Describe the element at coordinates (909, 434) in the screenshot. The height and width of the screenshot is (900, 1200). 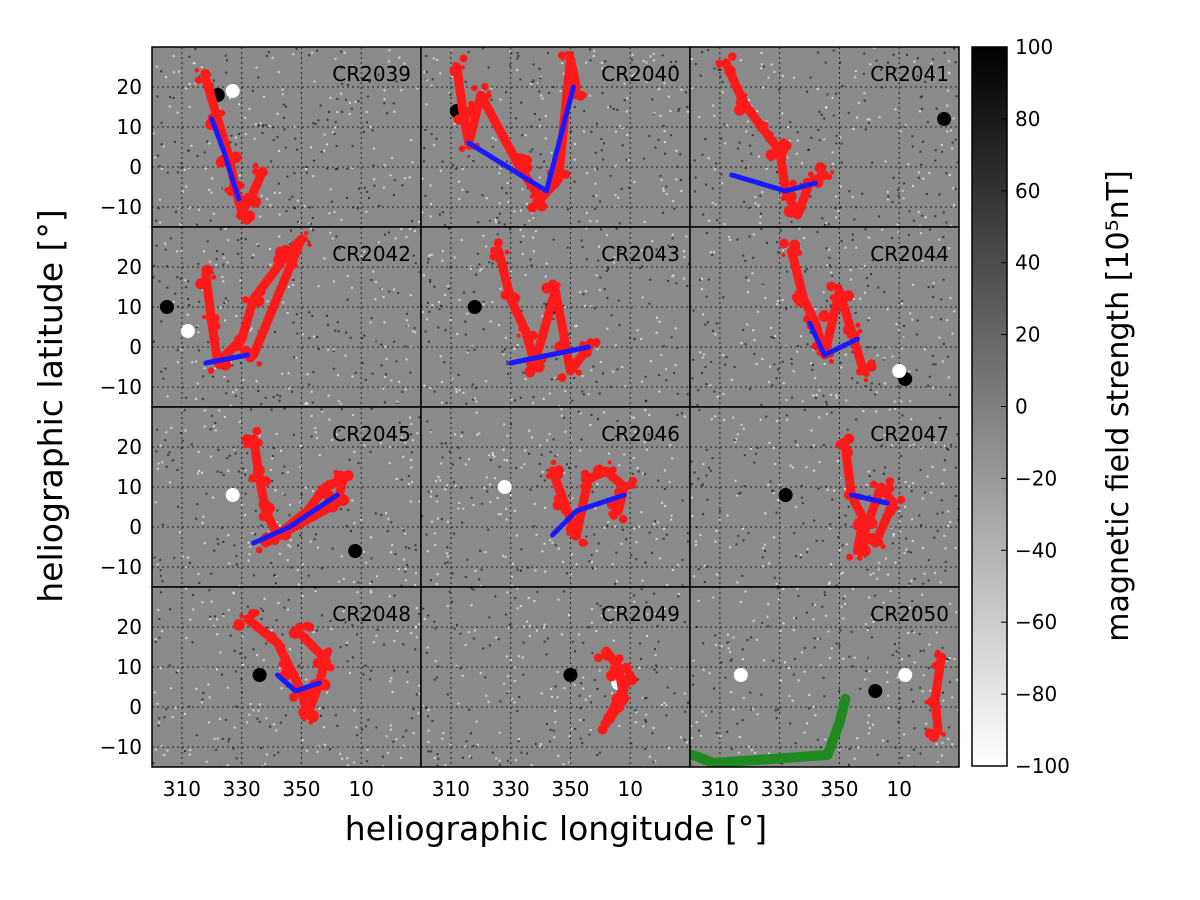
I see `panel-label: CR2047` at that location.